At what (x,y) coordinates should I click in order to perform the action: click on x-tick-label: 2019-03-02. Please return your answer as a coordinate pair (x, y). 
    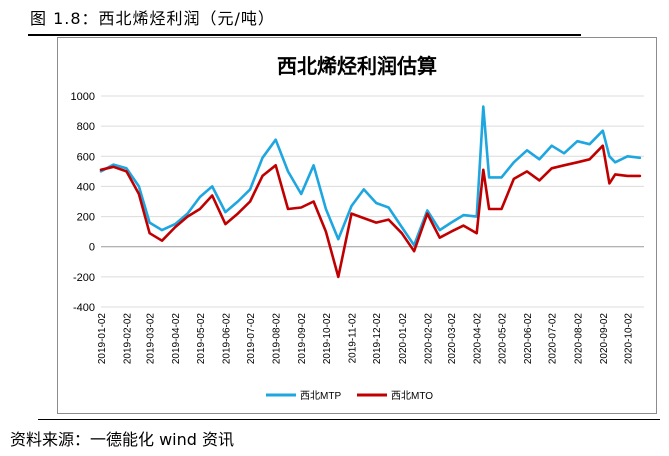
    Looking at the image, I should click on (151, 339).